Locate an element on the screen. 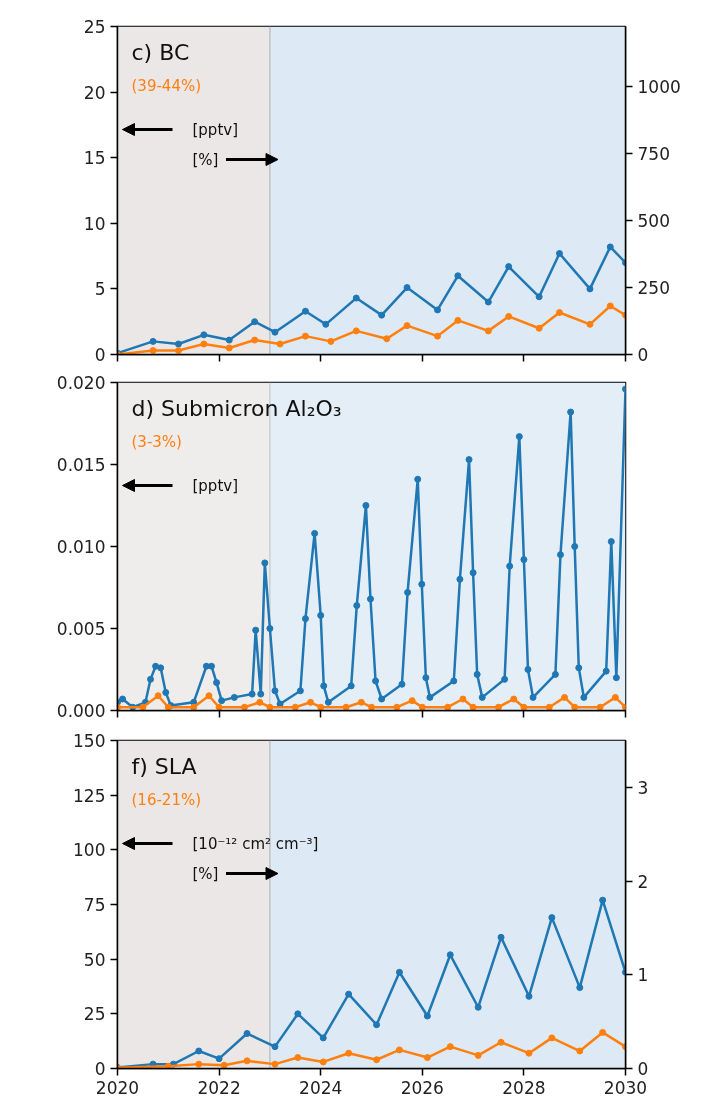  y2-tick-label: 750 is located at coordinates (653, 154).